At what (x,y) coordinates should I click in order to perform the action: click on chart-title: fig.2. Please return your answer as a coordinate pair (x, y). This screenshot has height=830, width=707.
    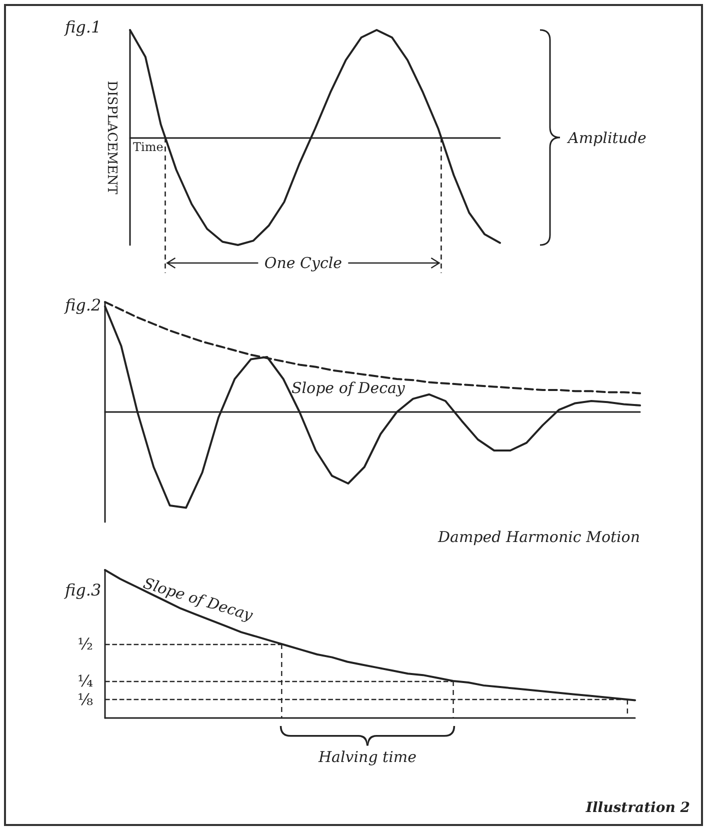
    Looking at the image, I should click on (83, 305).